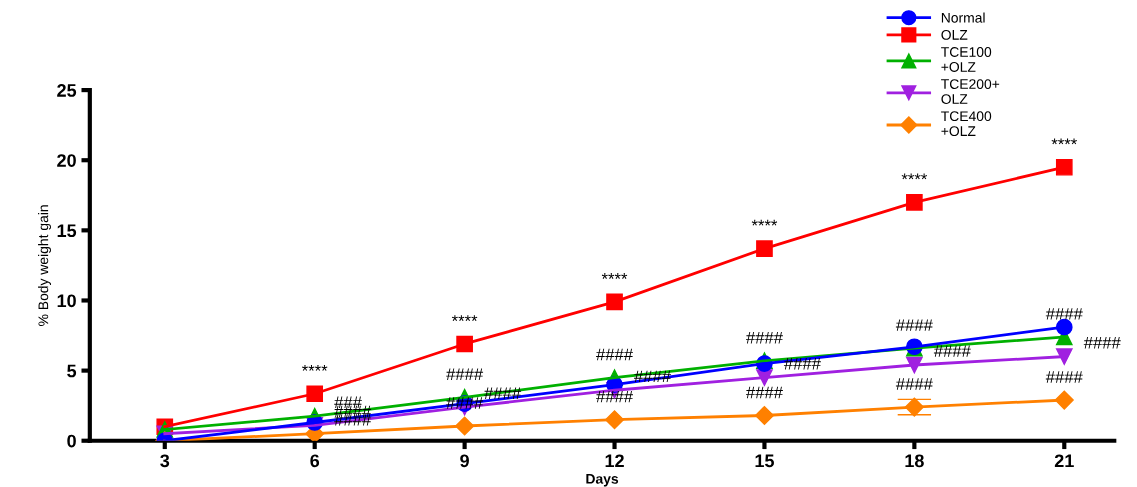  What do you see at coordinates (963, 17) in the screenshot?
I see `legend-label: Normal` at bounding box center [963, 17].